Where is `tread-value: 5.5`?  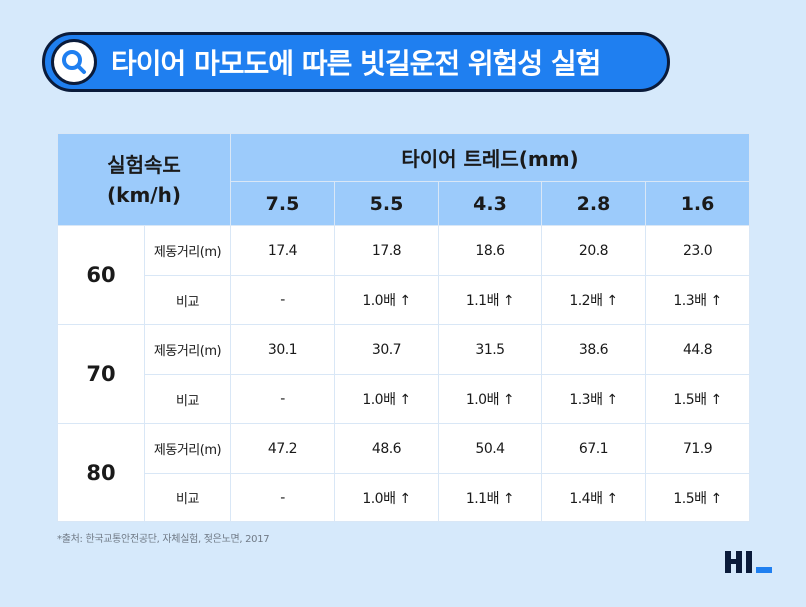
tread-value: 5.5 is located at coordinates (386, 203).